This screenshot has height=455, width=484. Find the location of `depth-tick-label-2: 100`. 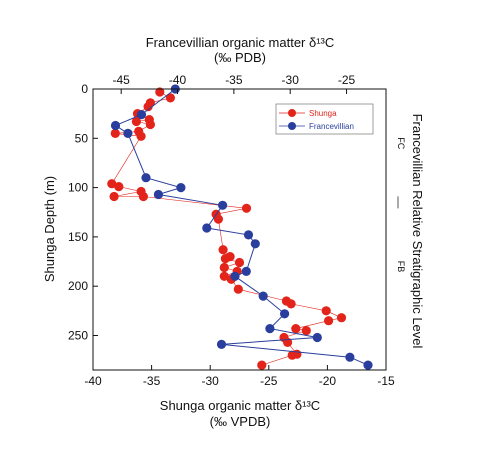

depth-tick-label-2: 100 is located at coordinates (78, 188).